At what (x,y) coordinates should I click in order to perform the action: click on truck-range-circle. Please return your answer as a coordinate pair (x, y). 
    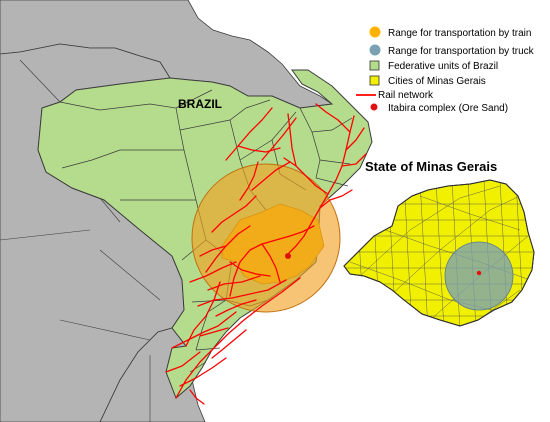
    Looking at the image, I should click on (479, 276).